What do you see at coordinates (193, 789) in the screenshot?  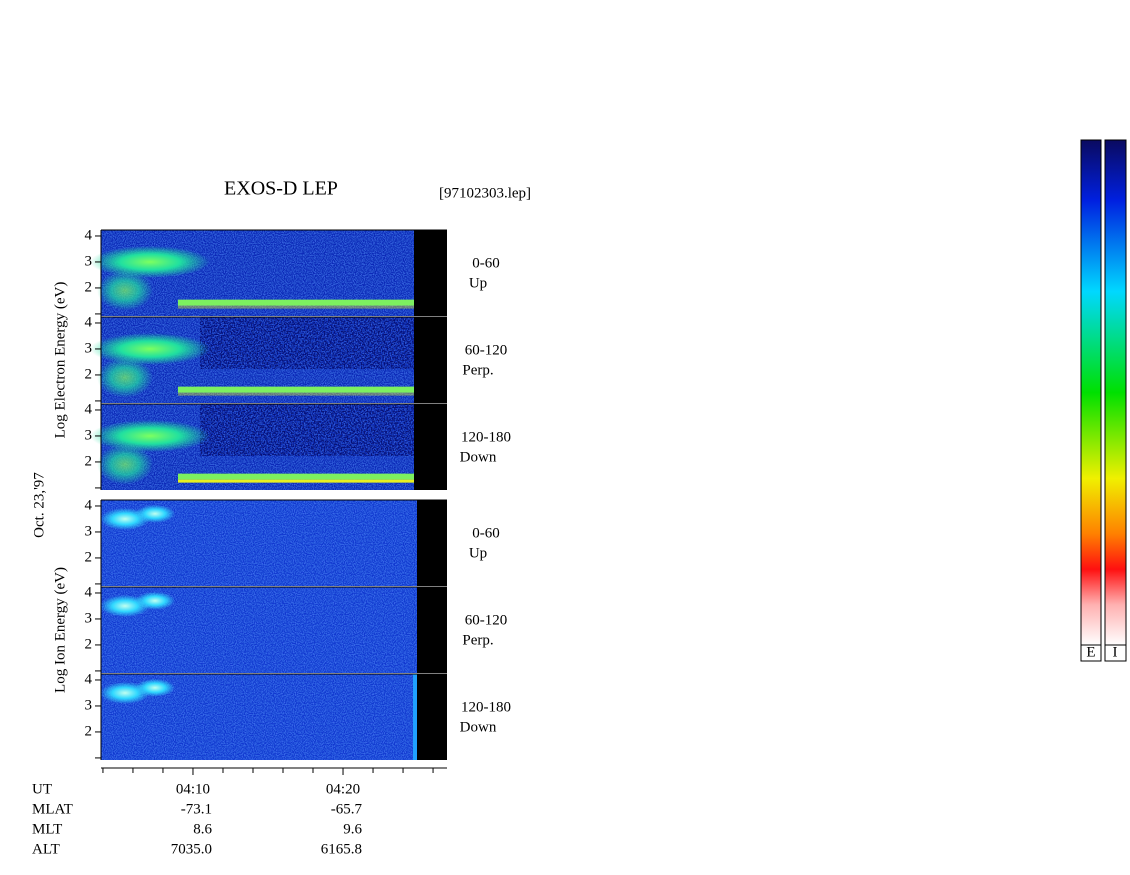 I see `x-tick-label: 04:10` at bounding box center [193, 789].